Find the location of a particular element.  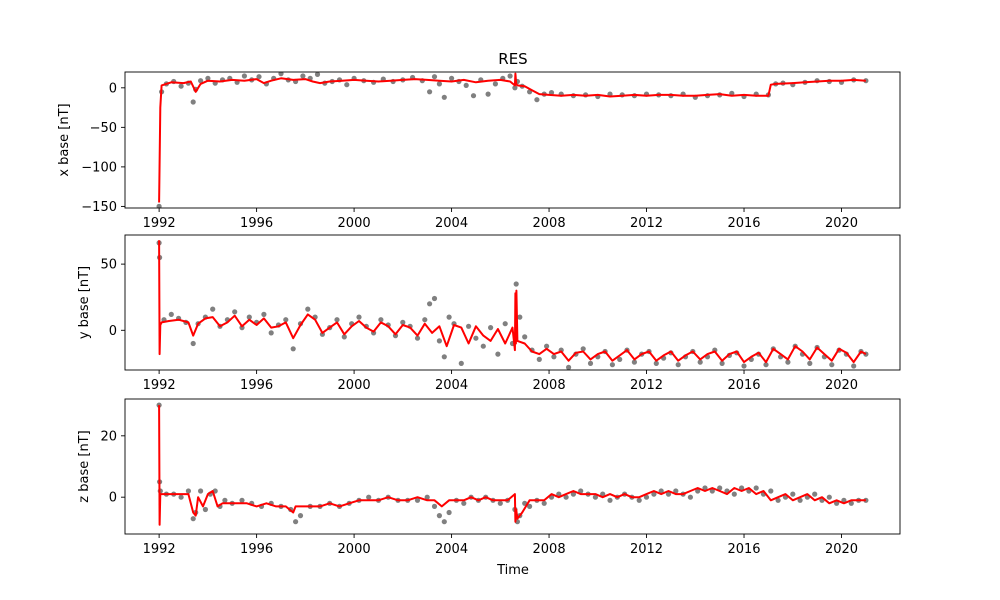

y-base-x-tick-label: 2012 is located at coordinates (646, 385).